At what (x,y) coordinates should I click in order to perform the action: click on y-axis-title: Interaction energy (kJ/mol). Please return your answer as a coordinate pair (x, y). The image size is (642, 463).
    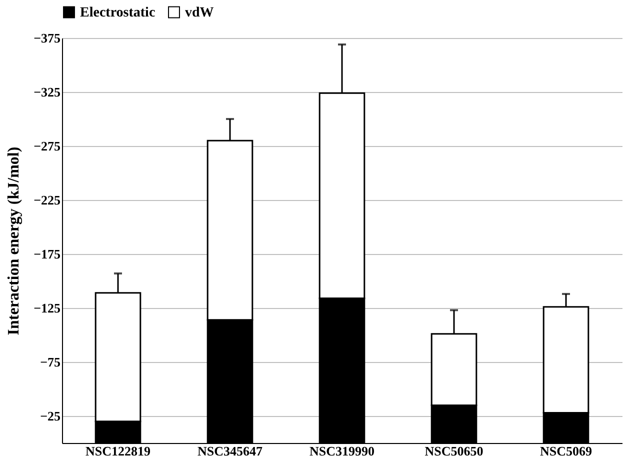
    Looking at the image, I should click on (14, 241).